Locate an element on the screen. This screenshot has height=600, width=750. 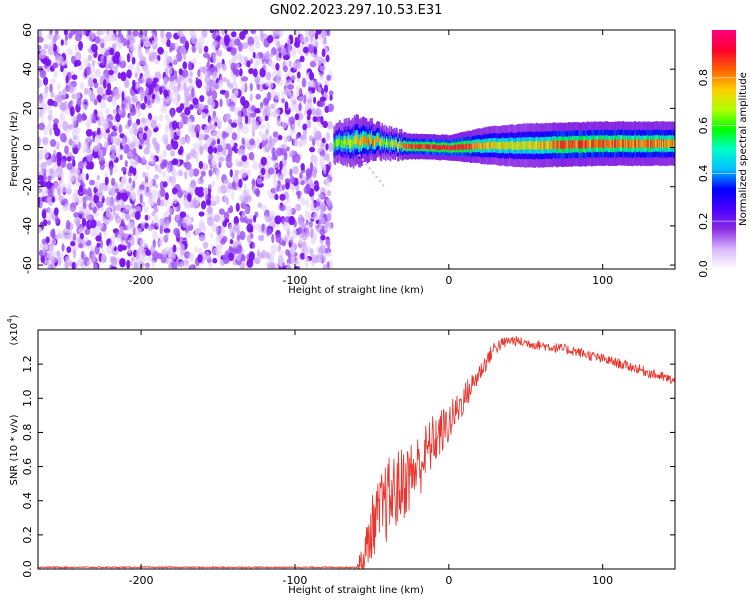
y-tick-label: 1.0 is located at coordinates (27, 399).